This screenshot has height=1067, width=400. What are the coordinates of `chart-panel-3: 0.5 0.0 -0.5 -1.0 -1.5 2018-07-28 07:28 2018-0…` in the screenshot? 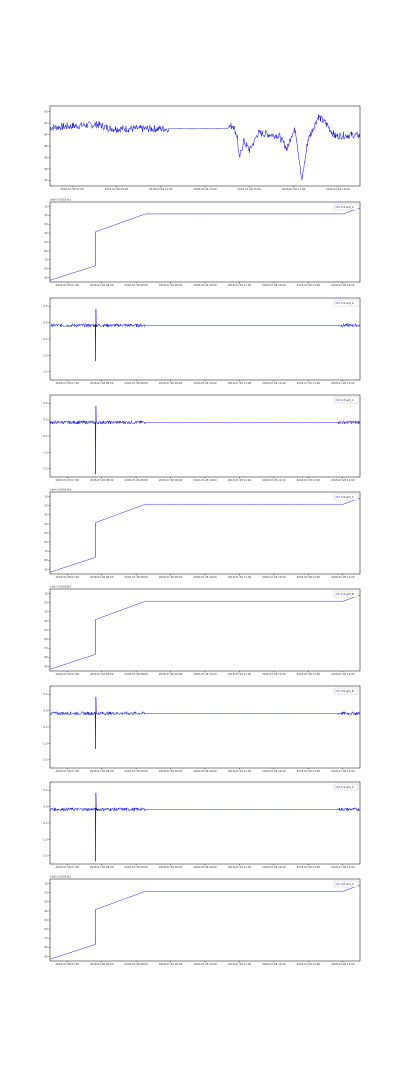 It's located at (201, 341).